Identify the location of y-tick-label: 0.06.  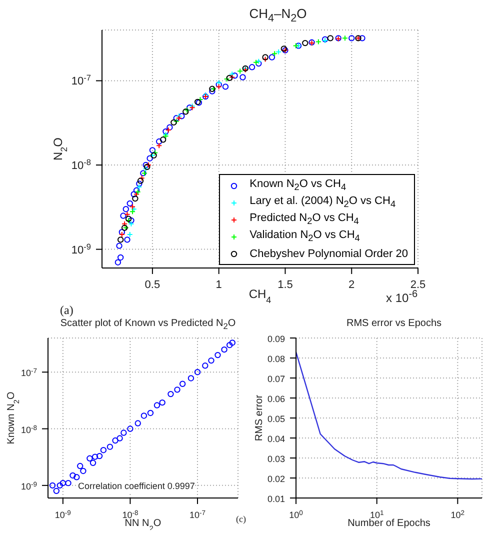
(276, 399).